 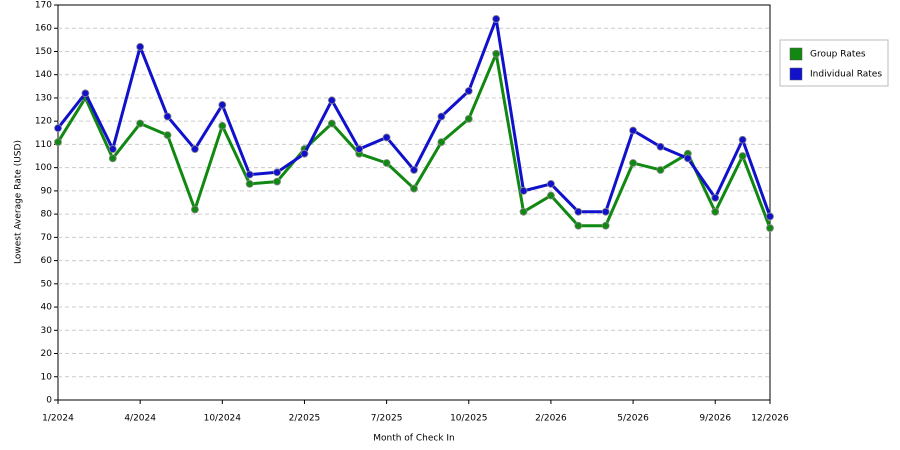 I want to click on y-tick-label: 110, so click(x=43, y=145).